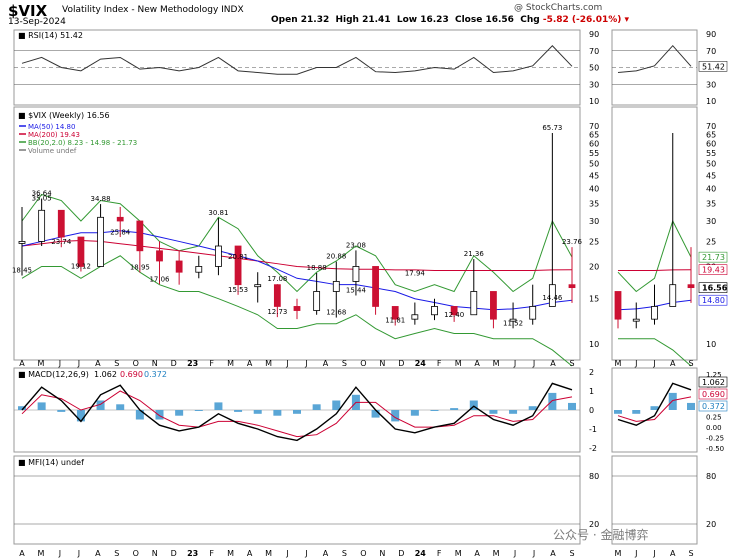  Describe the element at coordinates (98, 553) in the screenshot. I see `x-tick-4: A` at that location.